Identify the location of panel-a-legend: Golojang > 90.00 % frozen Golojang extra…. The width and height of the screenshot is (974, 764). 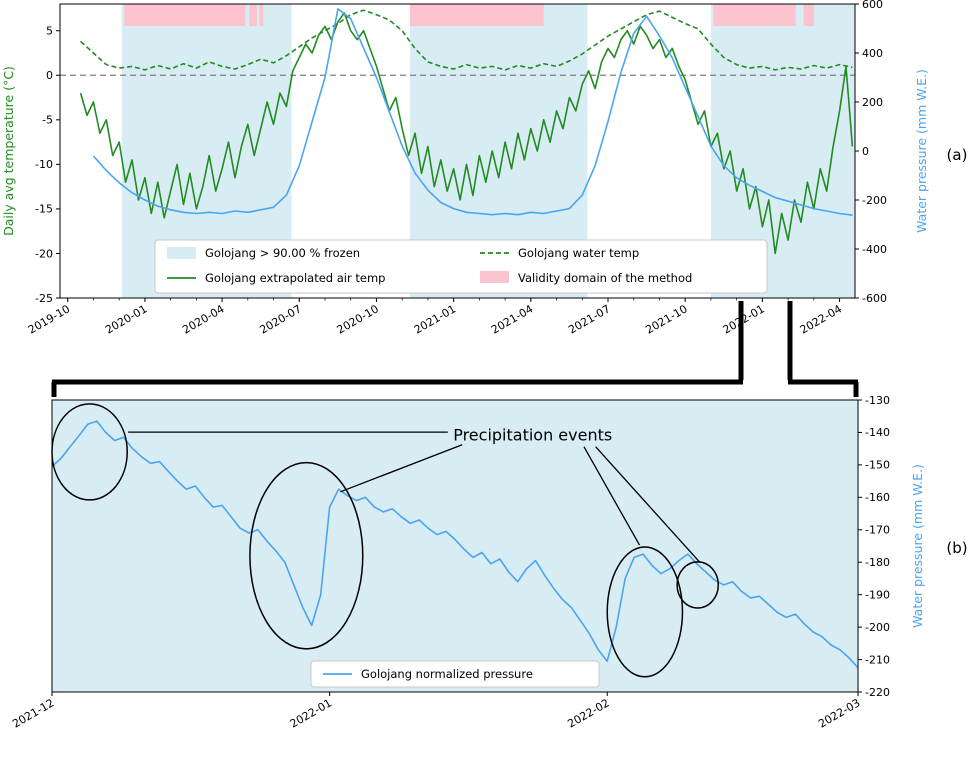
(461, 266).